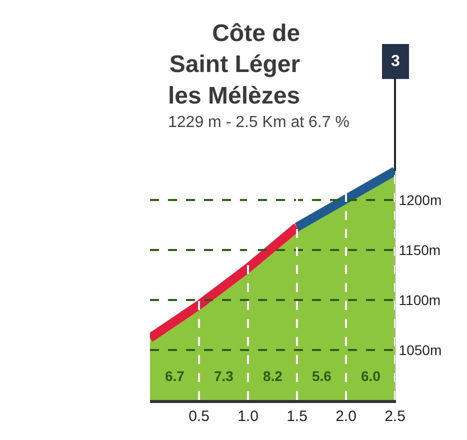 Image resolution: width=467 pixels, height=440 pixels. I want to click on y-tick-label: 1050m, so click(420, 350).